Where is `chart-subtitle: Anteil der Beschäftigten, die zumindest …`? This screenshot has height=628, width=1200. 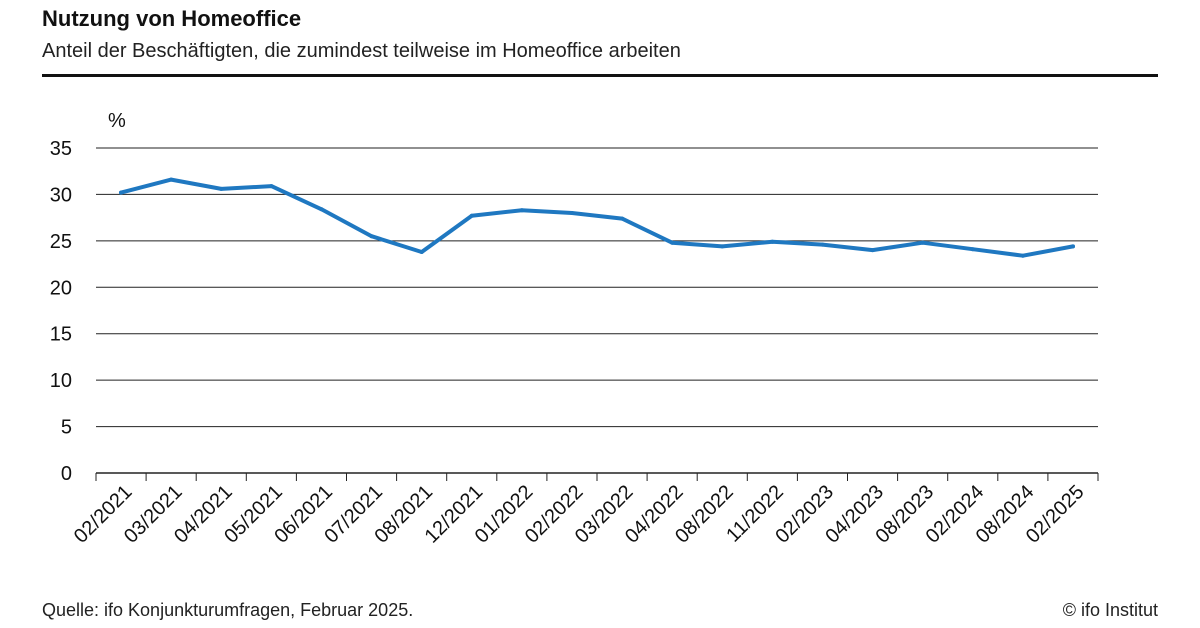
chart-subtitle: Anteil der Beschäftigten, die zumindest … is located at coordinates (361, 51).